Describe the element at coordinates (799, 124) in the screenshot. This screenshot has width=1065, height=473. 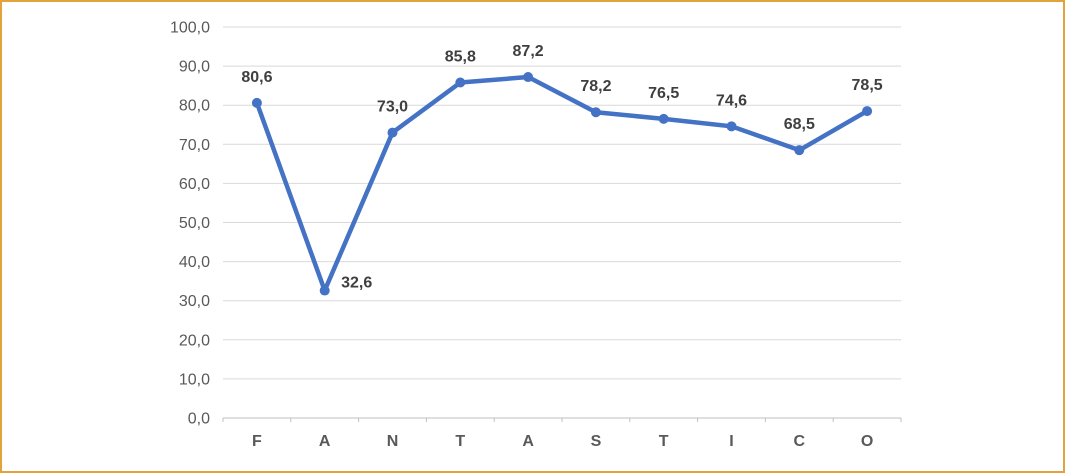
I see `data-label: 68,5` at that location.